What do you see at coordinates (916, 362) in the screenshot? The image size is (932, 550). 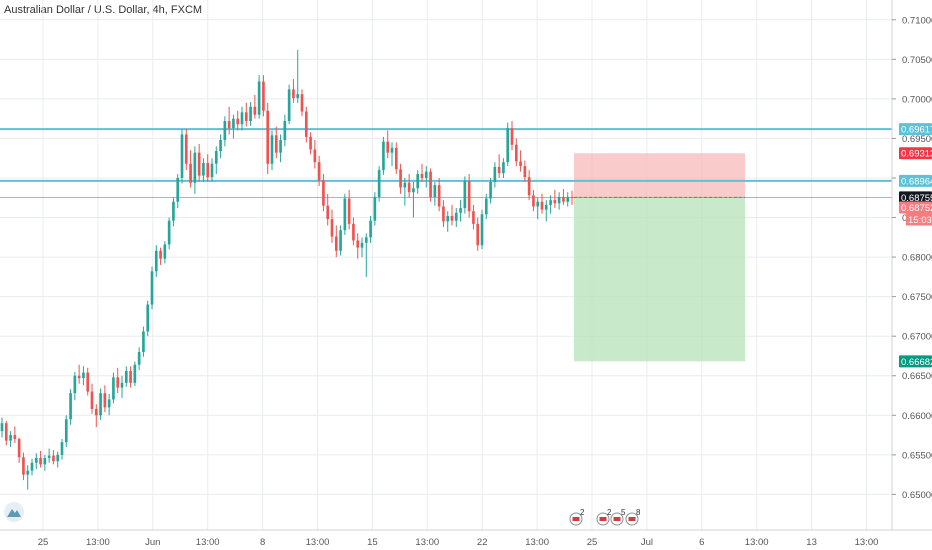 I see `take-profit-tag-label: 0.66682` at bounding box center [916, 362].